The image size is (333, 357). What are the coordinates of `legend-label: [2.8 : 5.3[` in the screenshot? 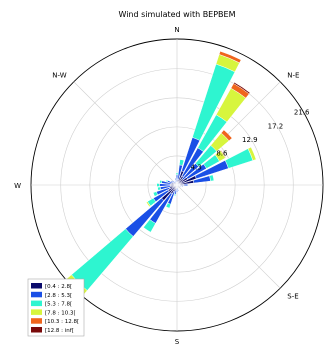 It's located at (58, 296).